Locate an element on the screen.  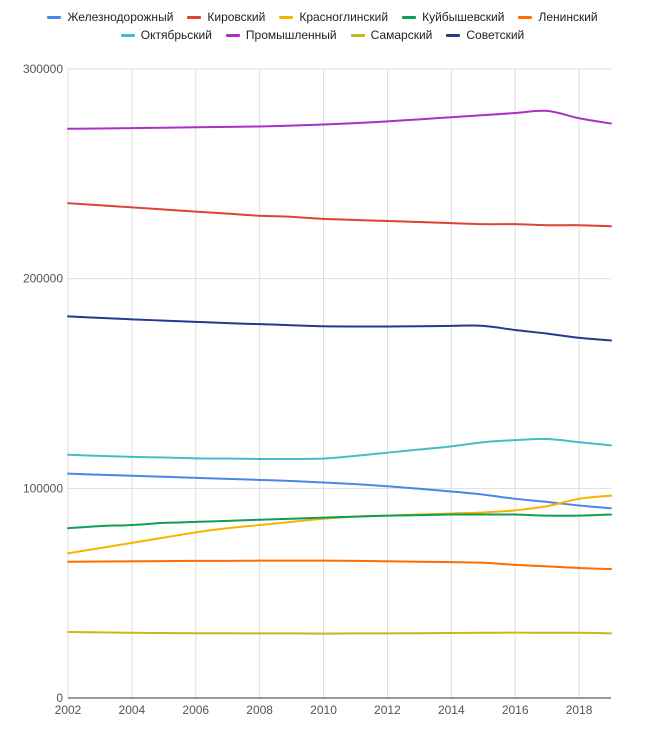
x-tick-label: 2014 is located at coordinates (451, 710).